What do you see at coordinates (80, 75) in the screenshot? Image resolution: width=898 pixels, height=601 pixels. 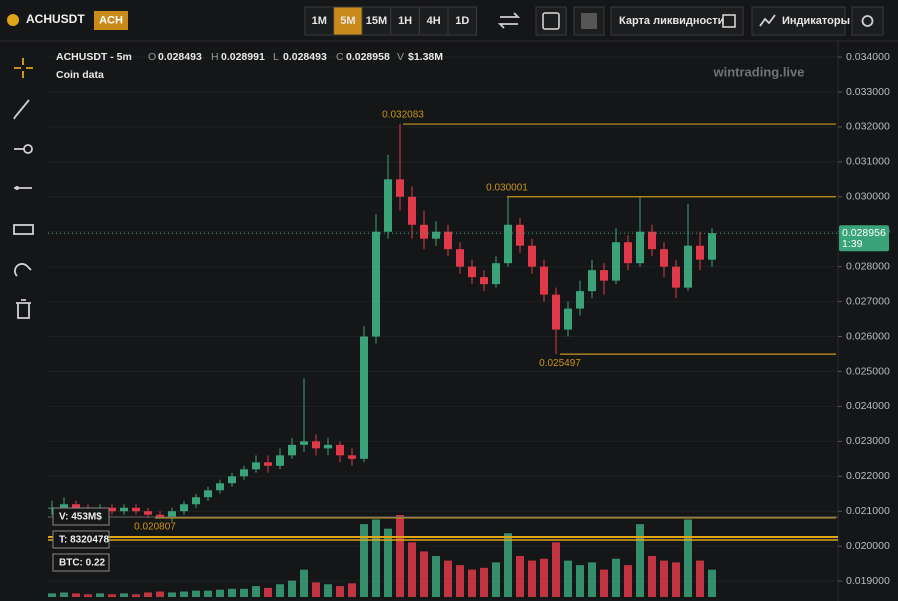 I see `legend-subtitle: Coin data` at bounding box center [80, 75].